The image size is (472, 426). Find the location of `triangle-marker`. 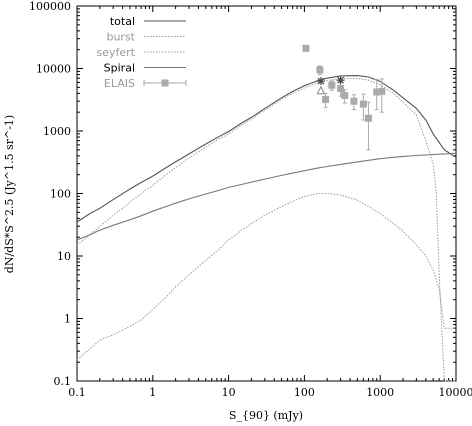

triangle-marker is located at coordinates (321, 90).